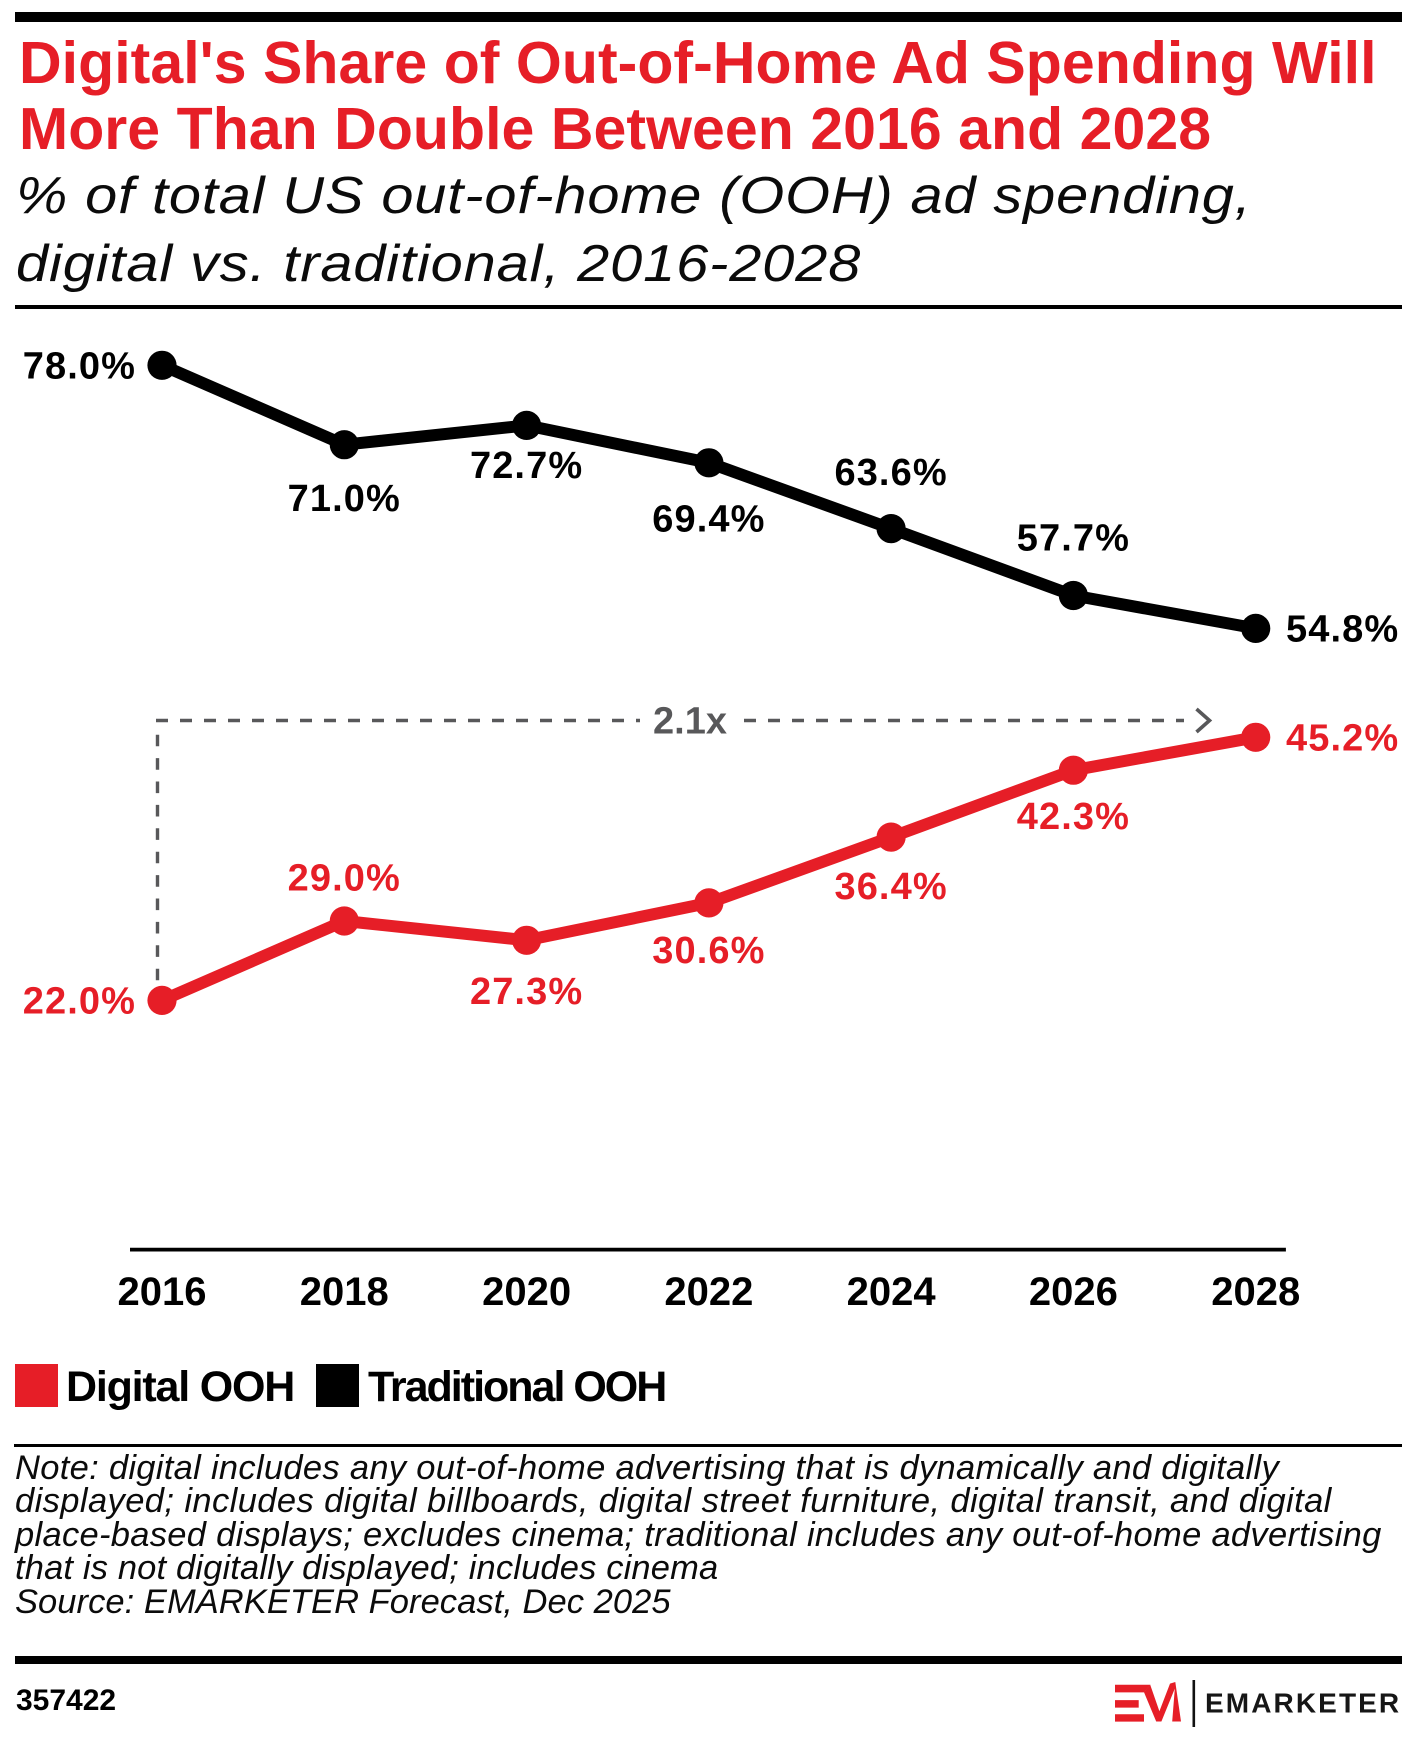 The height and width of the screenshot is (1741, 1416). I want to click on svg-text: 2024, so click(892, 1292).